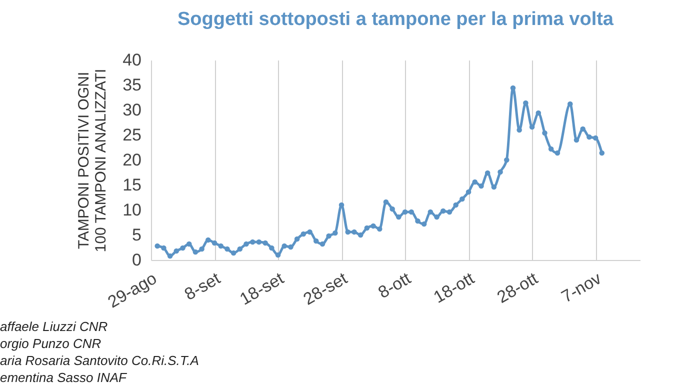  What do you see at coordinates (137, 235) in the screenshot?
I see `y-tick-label: 5` at bounding box center [137, 235].